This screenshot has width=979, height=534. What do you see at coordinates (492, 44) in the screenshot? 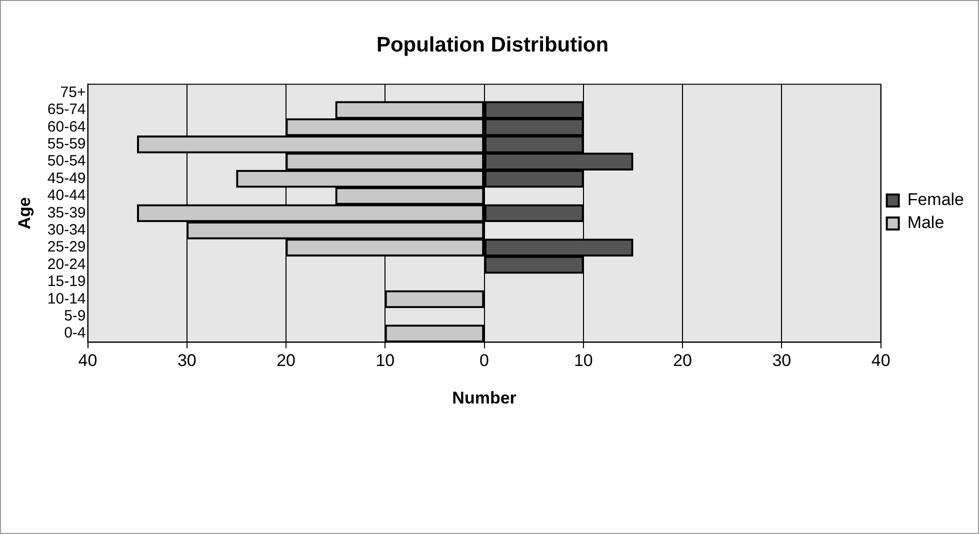
I see `chart-title: Population Distribution` at bounding box center [492, 44].